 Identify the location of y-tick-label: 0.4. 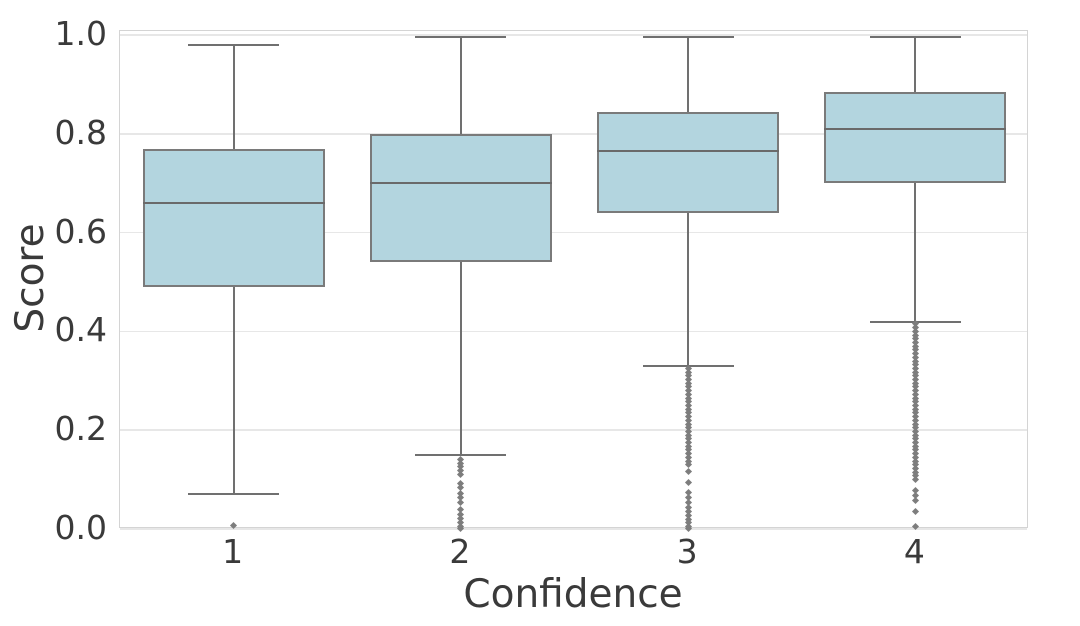
(80, 330).